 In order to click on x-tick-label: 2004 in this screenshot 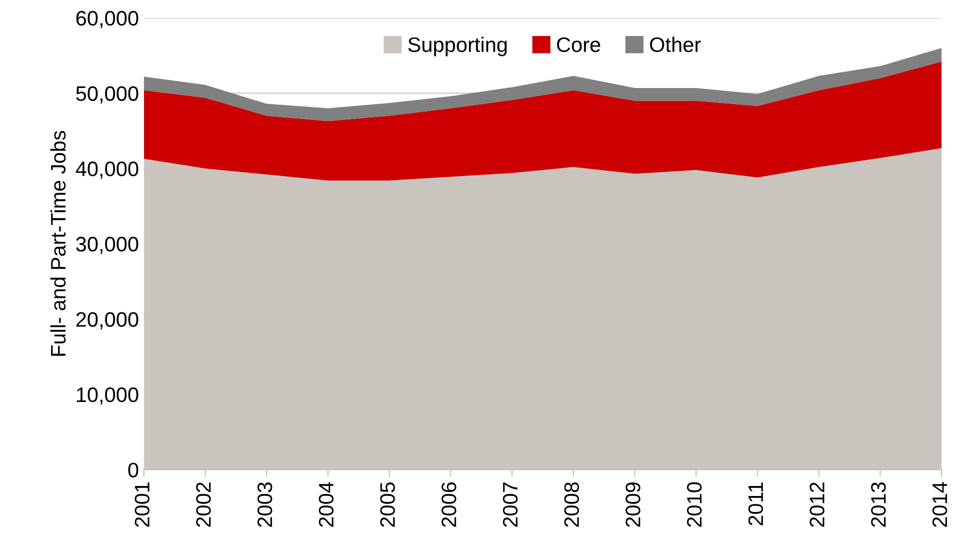, I will do `click(326, 504)`.